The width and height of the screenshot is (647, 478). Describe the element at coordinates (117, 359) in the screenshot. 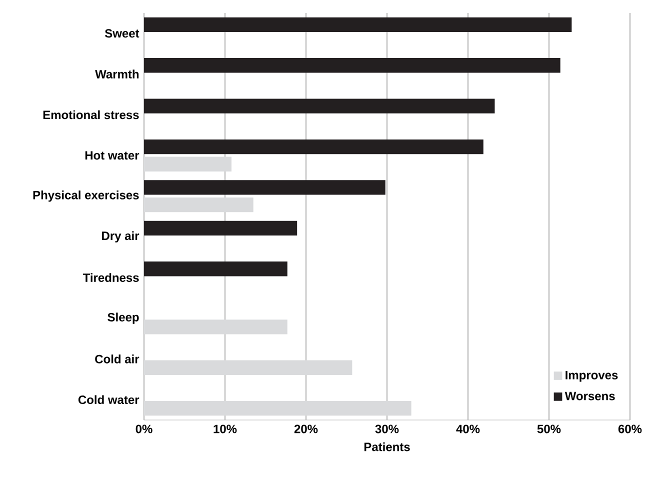

I see `y-tick-label: Cold air` at that location.